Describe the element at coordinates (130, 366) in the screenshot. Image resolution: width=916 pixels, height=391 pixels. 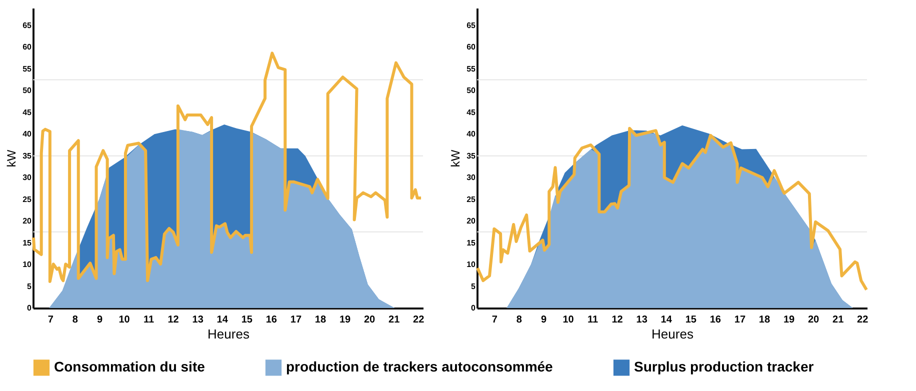
I see `legend-label: Consommation du site` at that location.